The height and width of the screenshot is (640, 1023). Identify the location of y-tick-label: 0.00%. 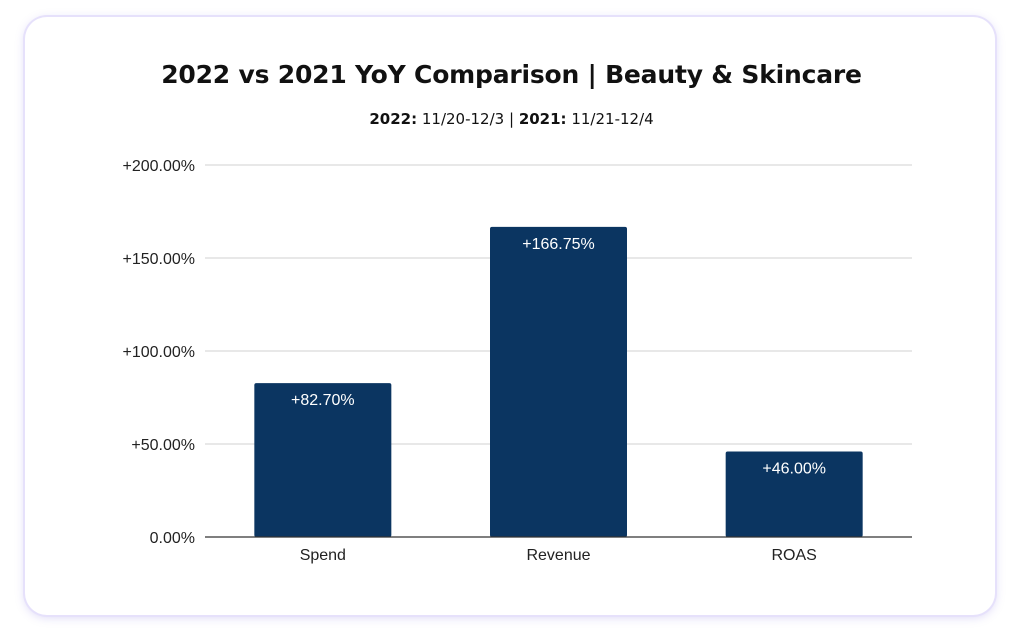
(172, 538).